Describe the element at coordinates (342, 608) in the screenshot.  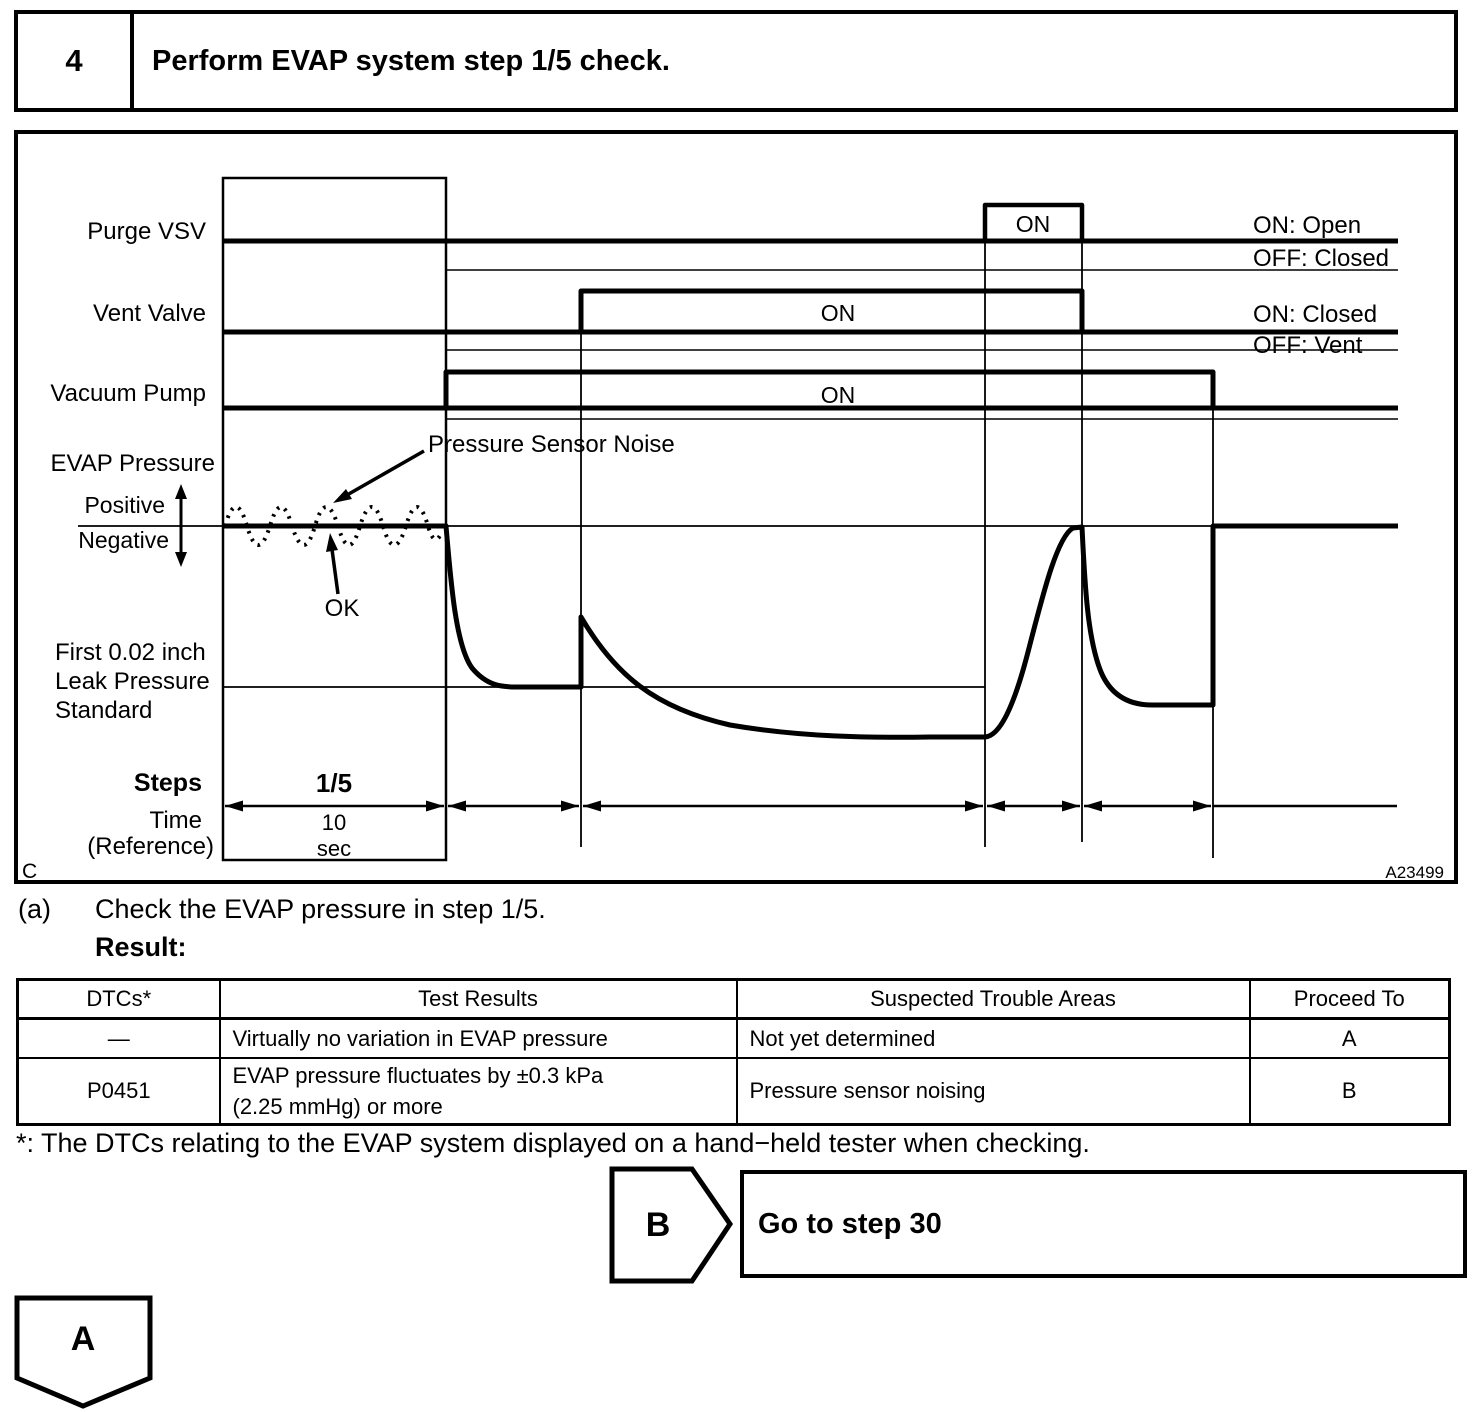
I see `ok-annotation: OK` at that location.